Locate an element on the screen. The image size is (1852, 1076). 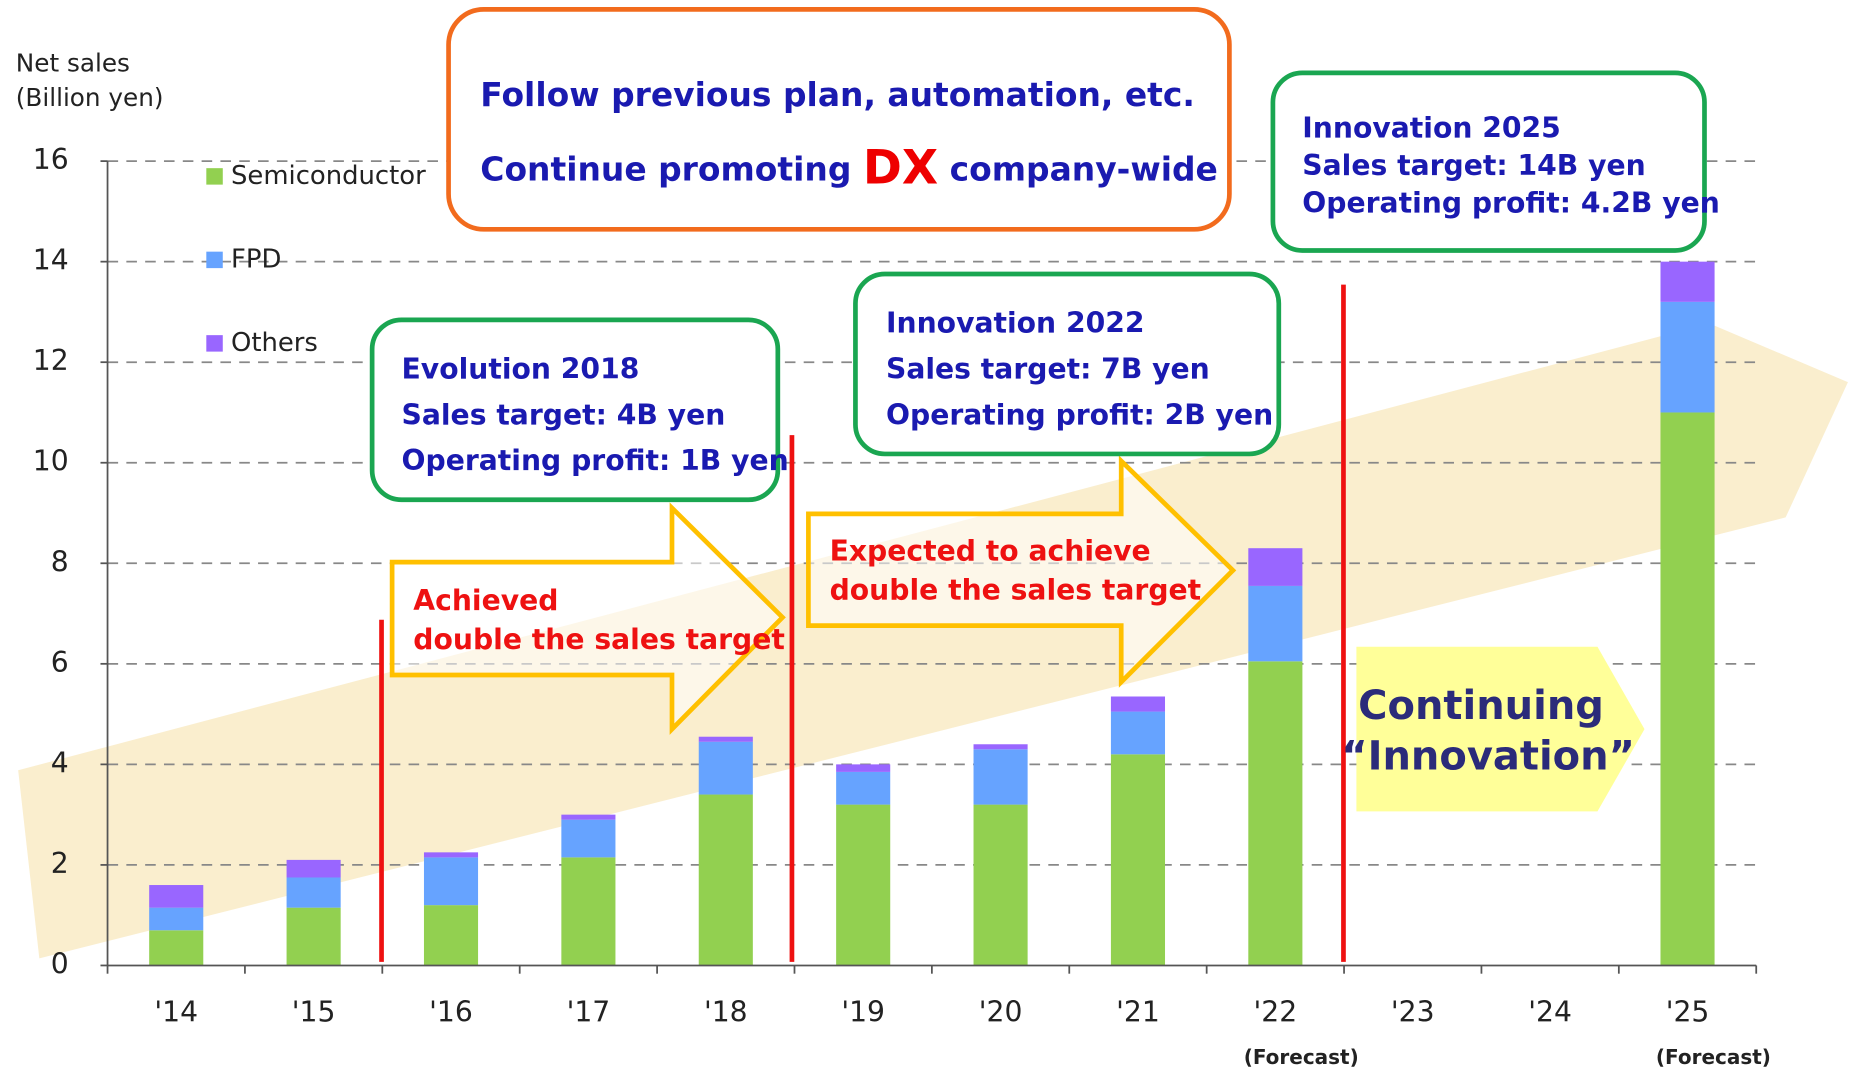
y-axis-label: (Billion yen) is located at coordinates (90, 97).